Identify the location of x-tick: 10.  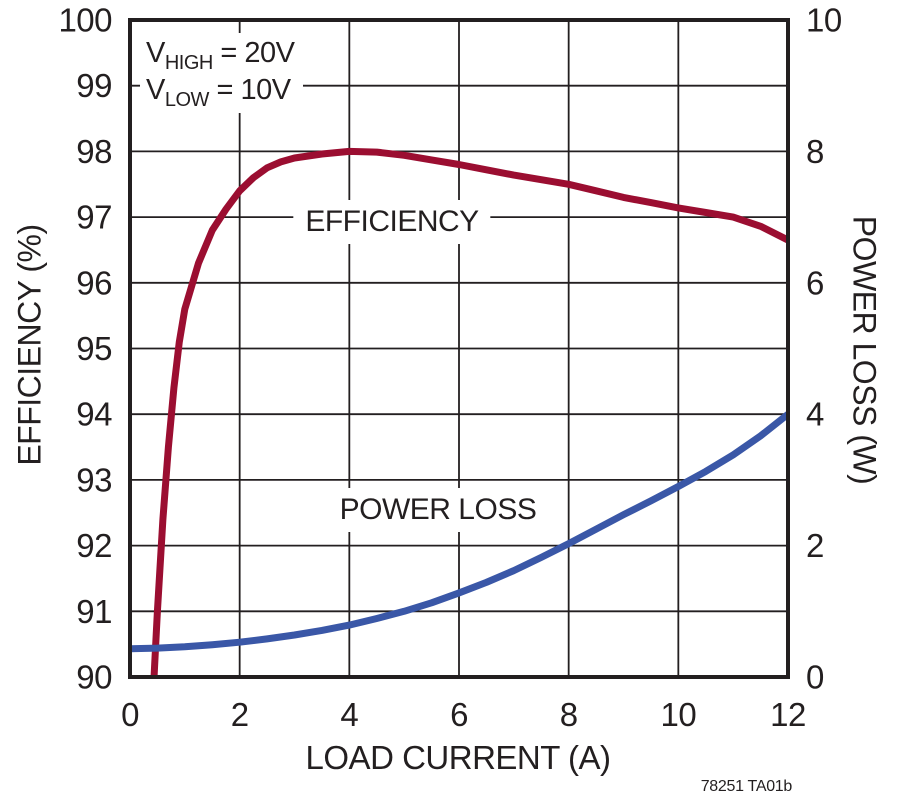
(678, 714).